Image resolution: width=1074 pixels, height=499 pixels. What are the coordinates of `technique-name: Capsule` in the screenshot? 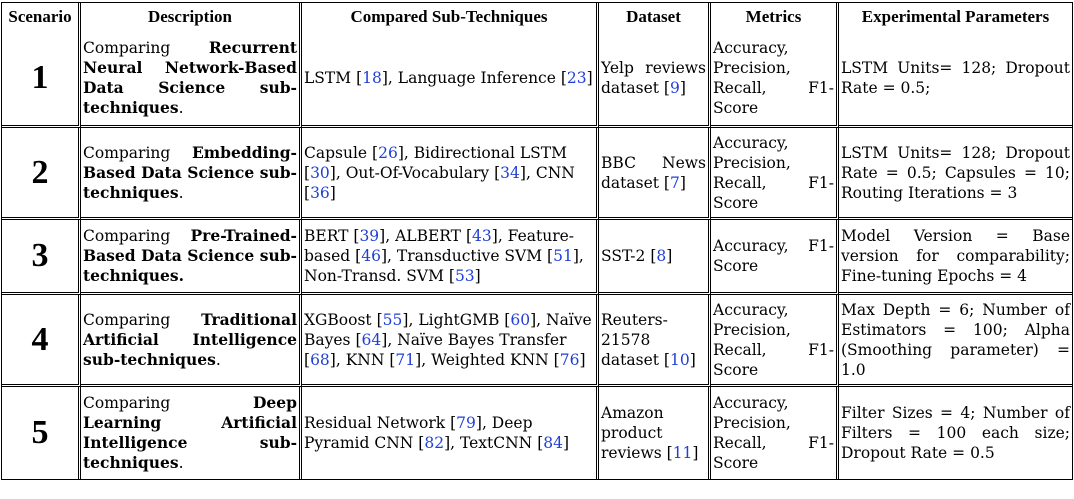 It's located at (338, 152).